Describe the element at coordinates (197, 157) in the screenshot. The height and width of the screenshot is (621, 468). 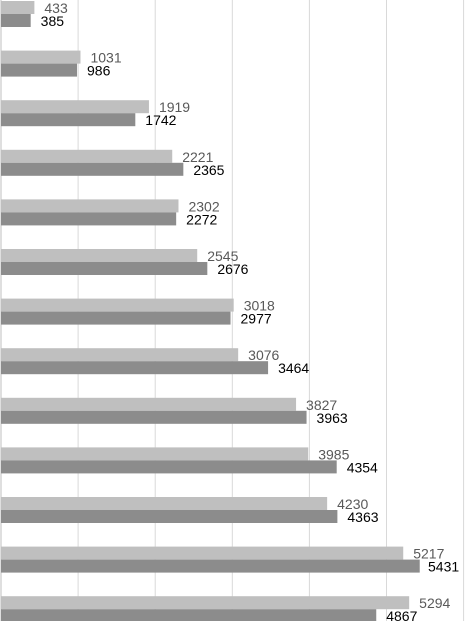
I see `data-label-series-1-item-4: 2221` at that location.